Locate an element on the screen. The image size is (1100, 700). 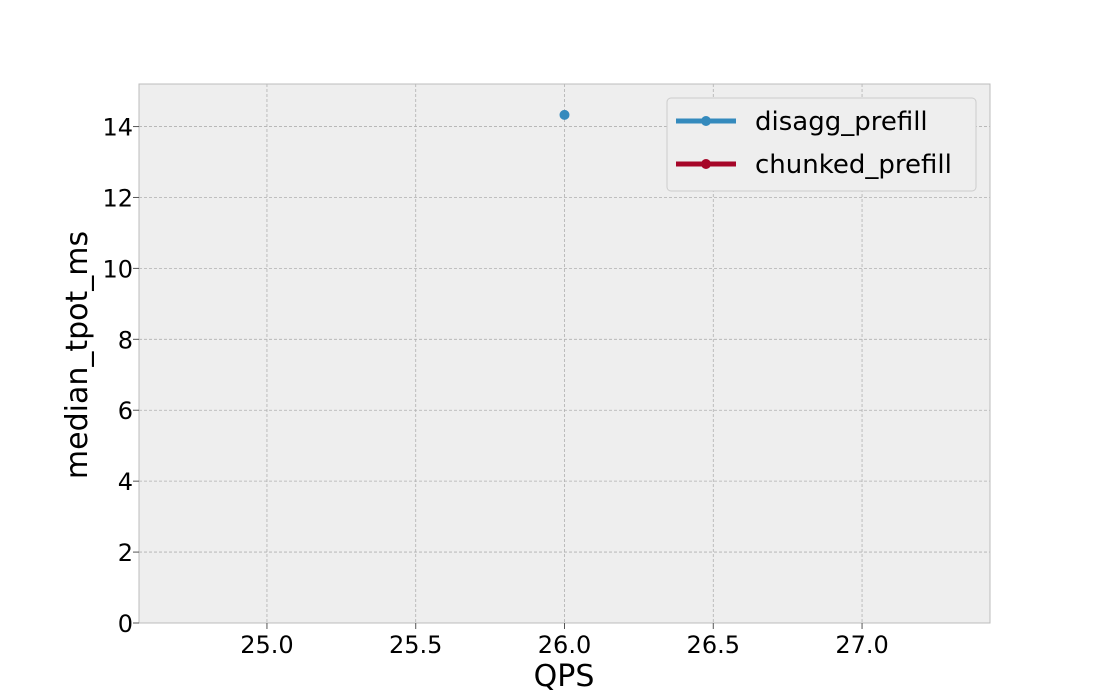
data-point-disagg_prefill is located at coordinates (564, 114).